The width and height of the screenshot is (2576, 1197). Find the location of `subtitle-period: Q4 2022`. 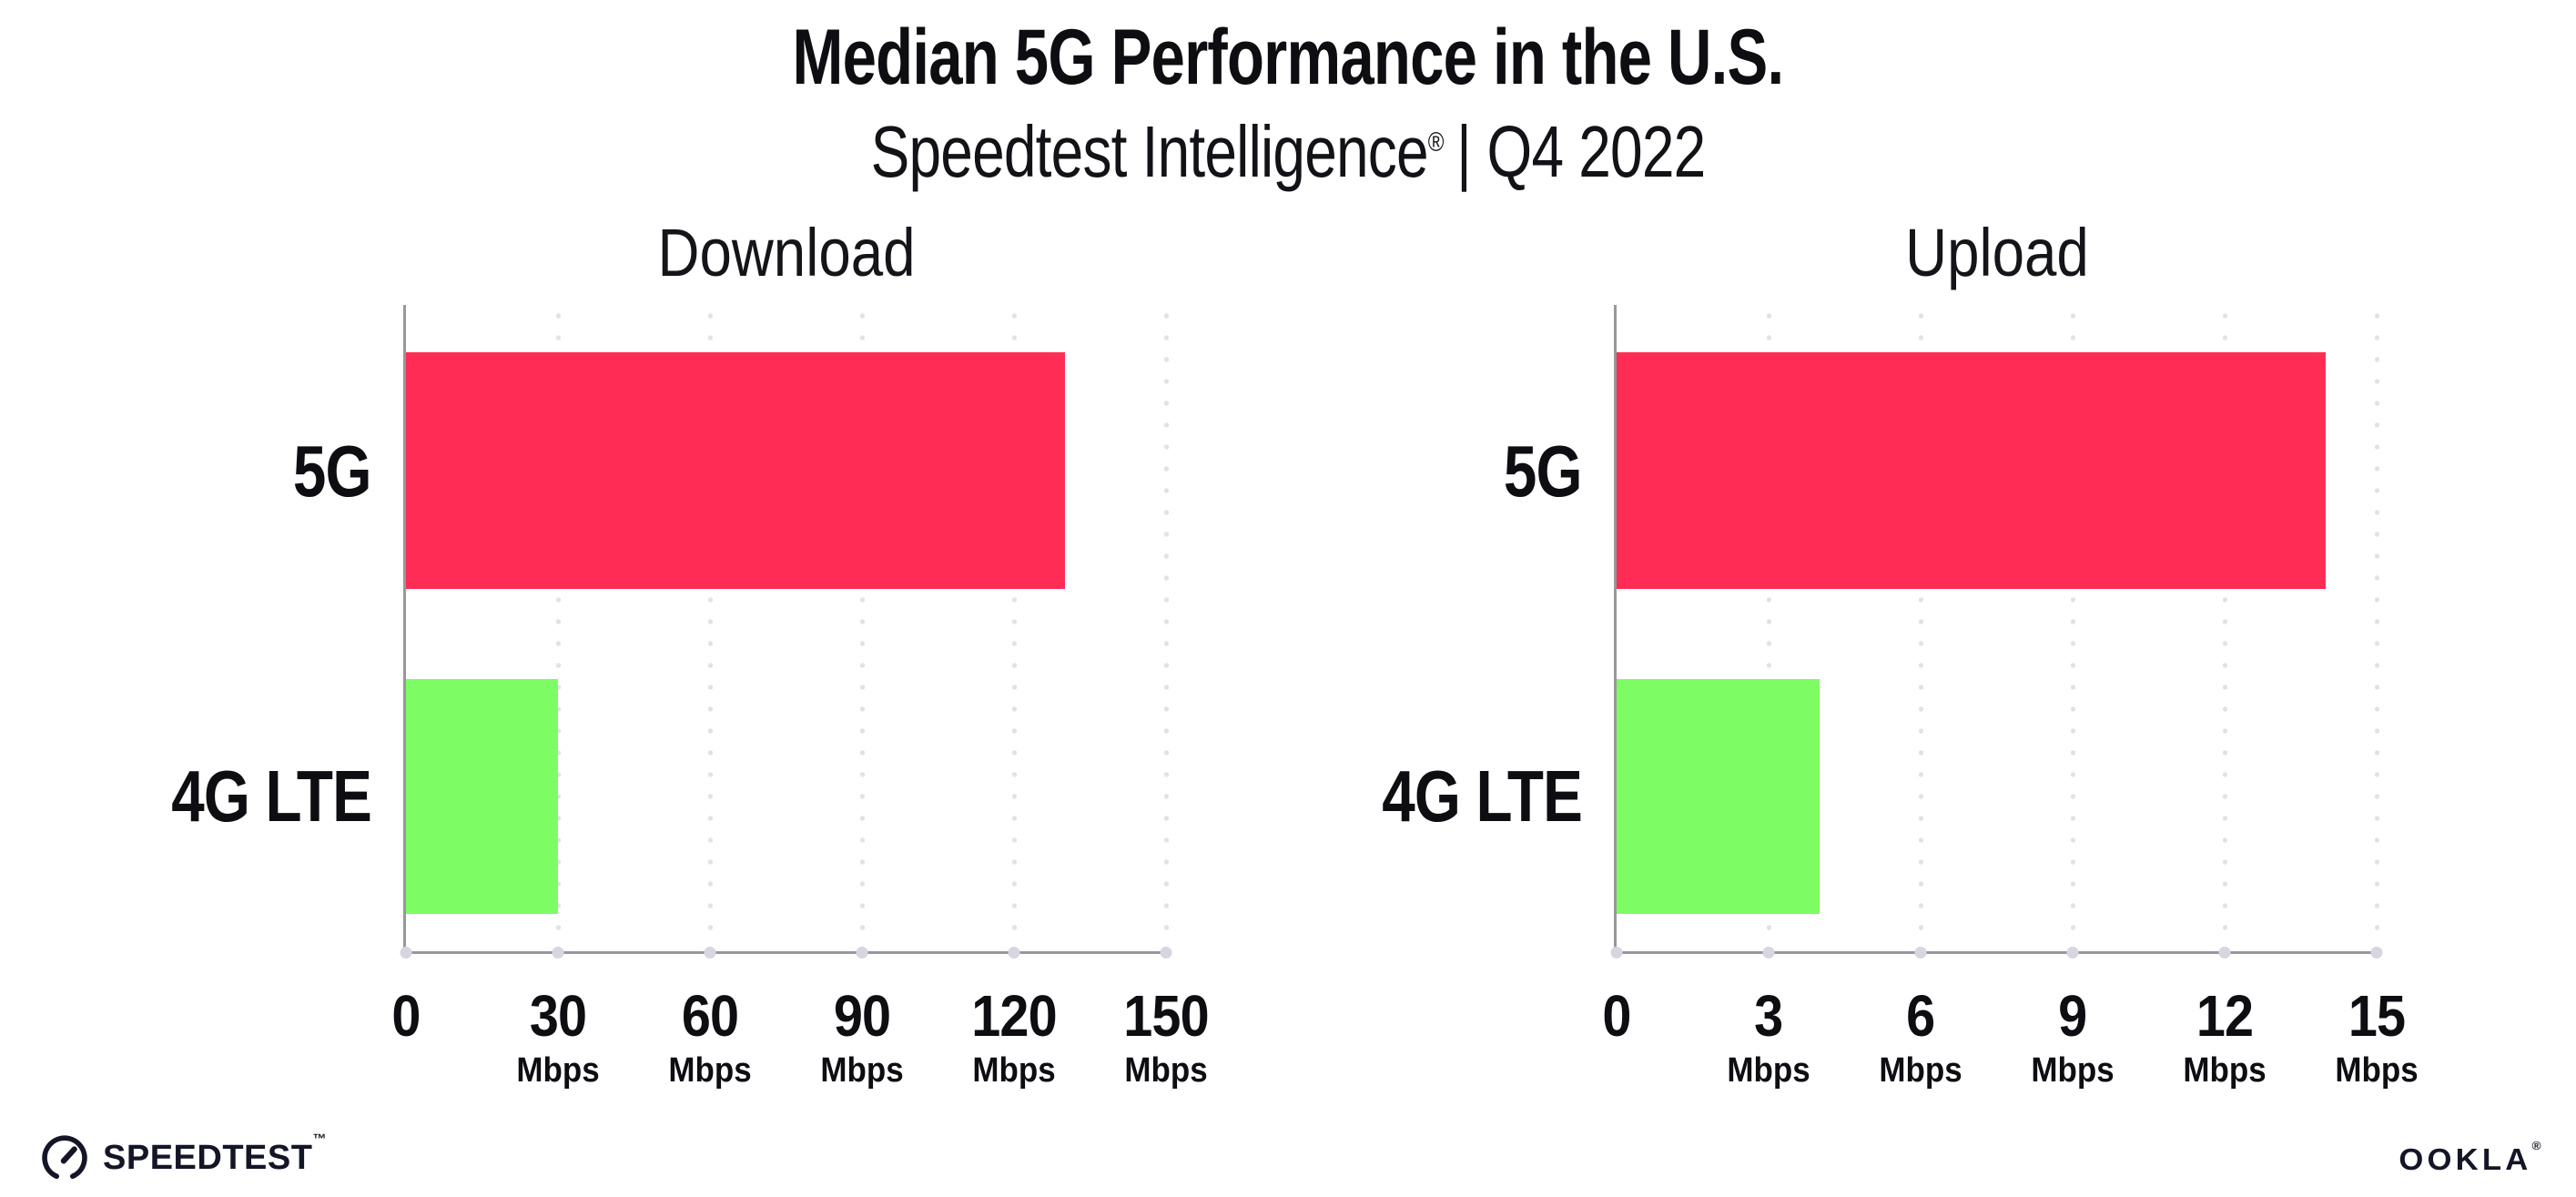

subtitle-period: Q4 2022 is located at coordinates (1596, 151).